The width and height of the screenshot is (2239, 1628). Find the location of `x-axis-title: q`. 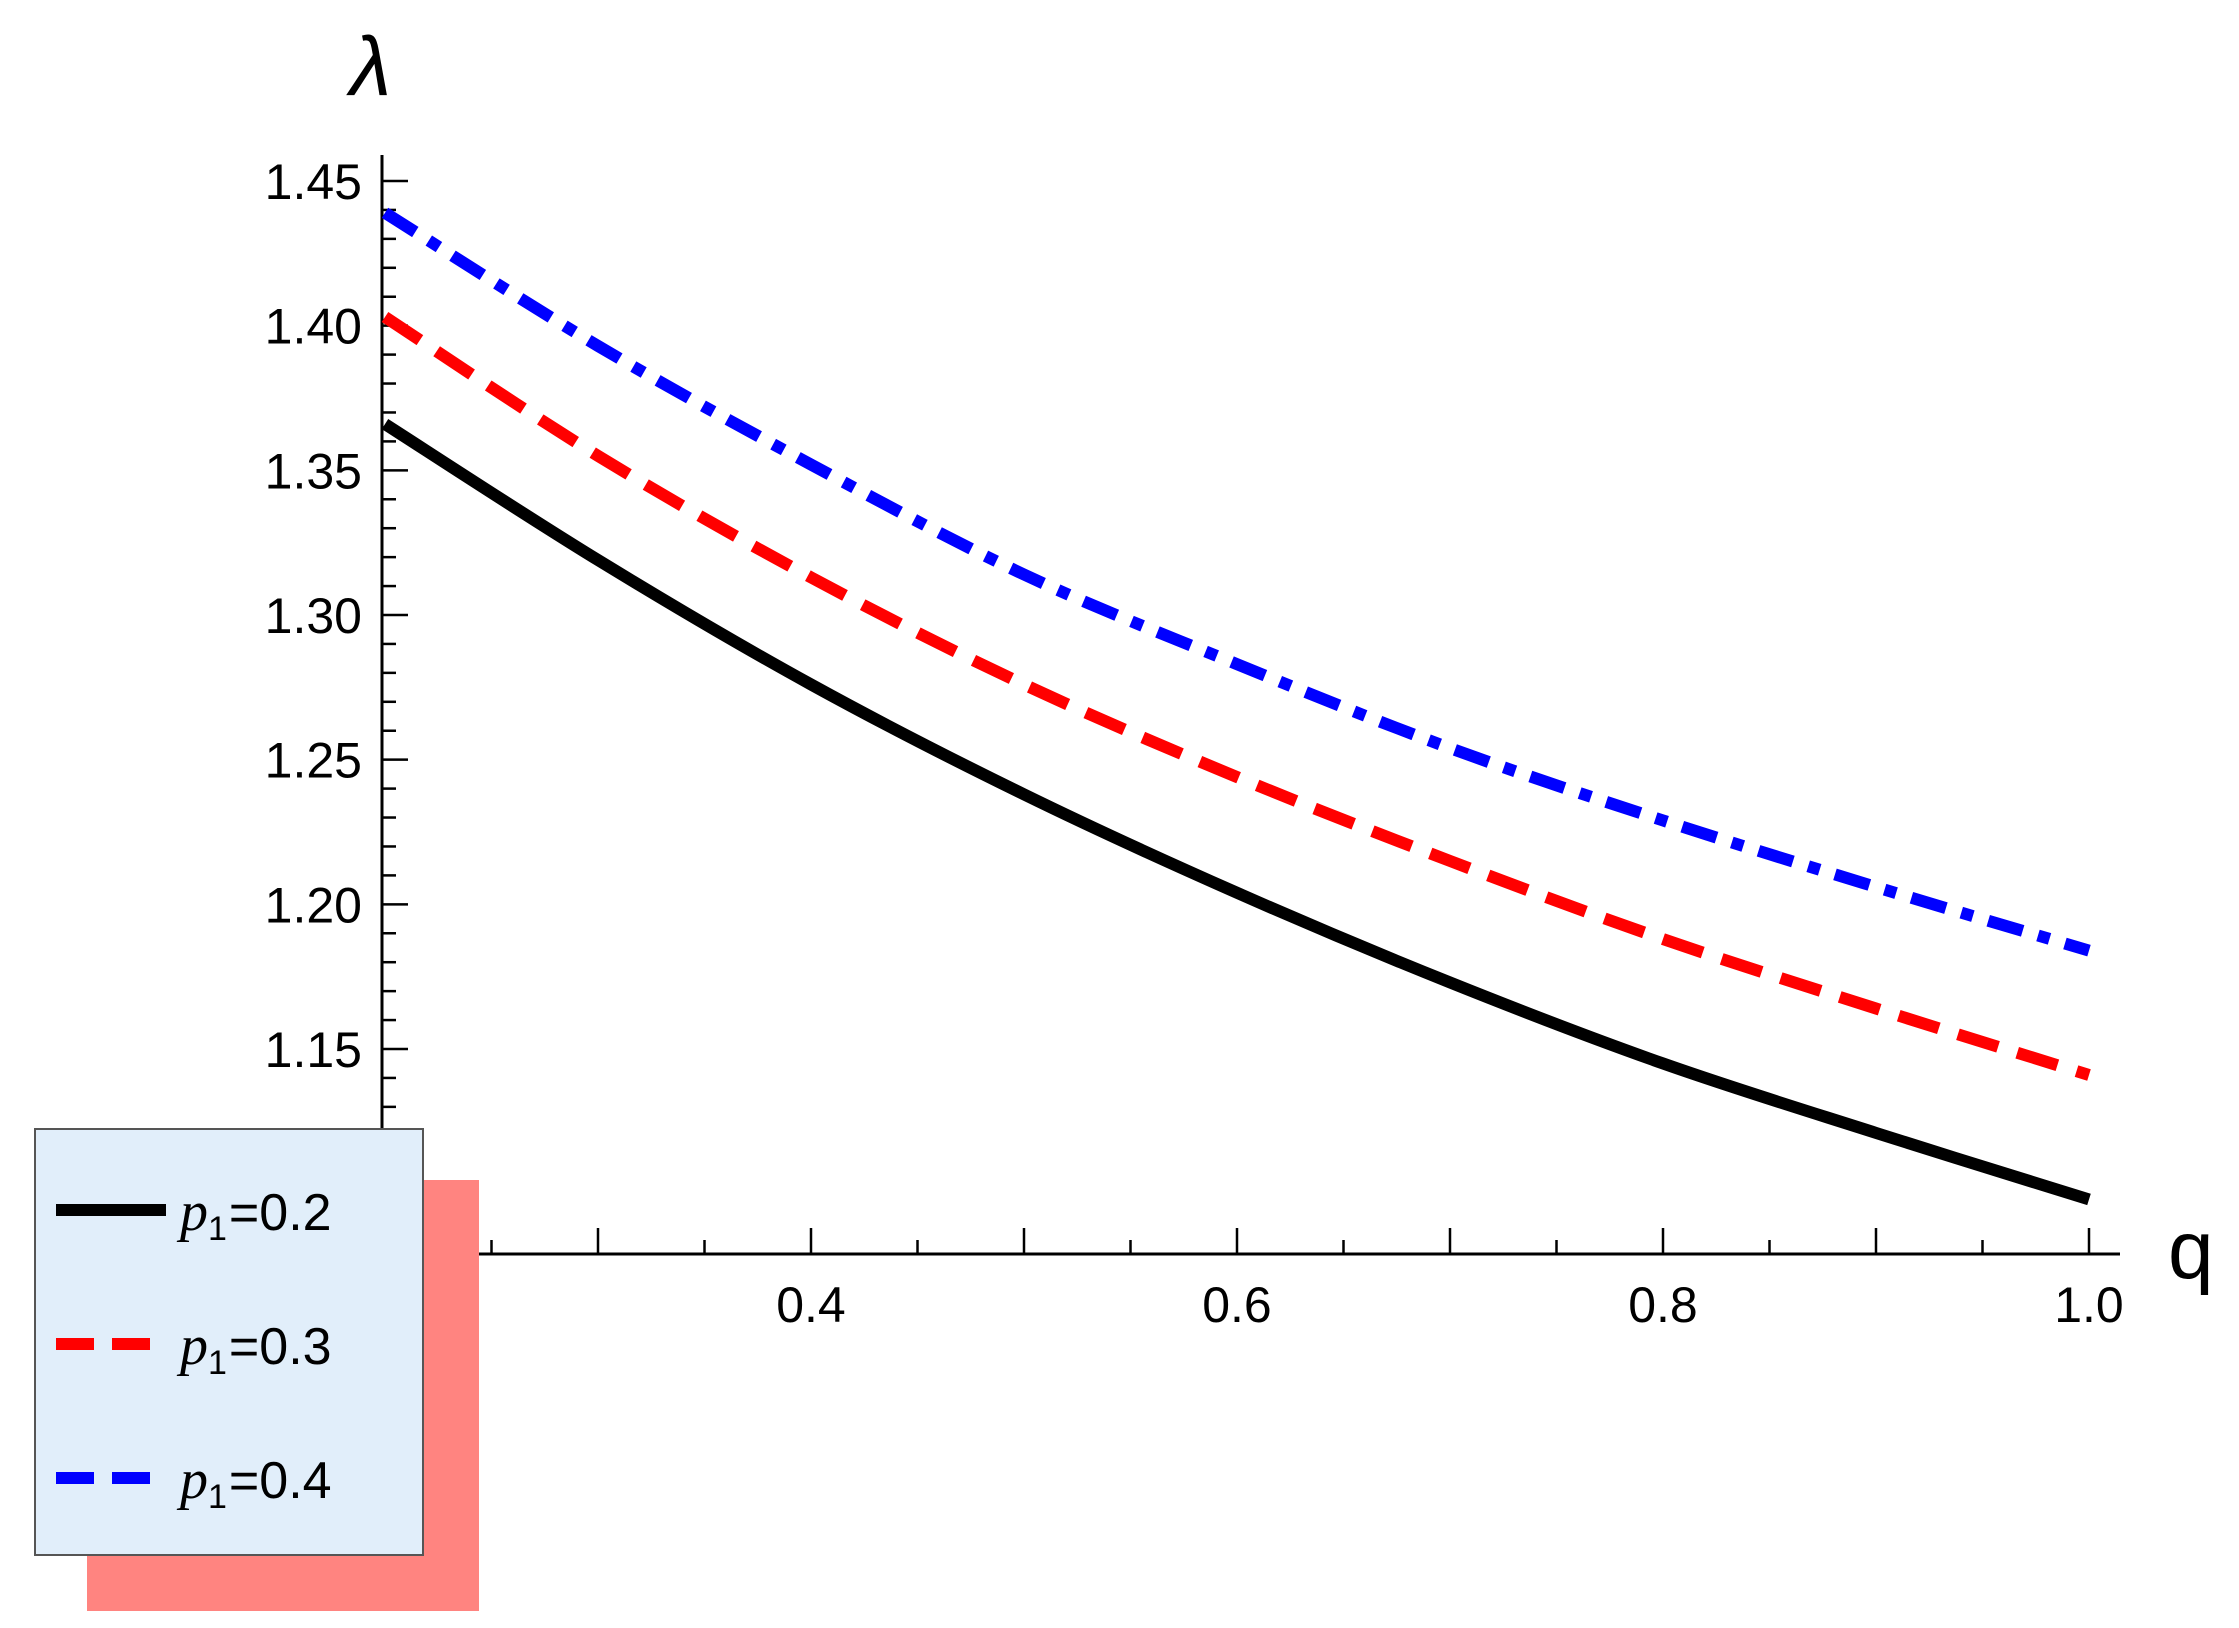

x-axis-title: q is located at coordinates (2191, 1250).